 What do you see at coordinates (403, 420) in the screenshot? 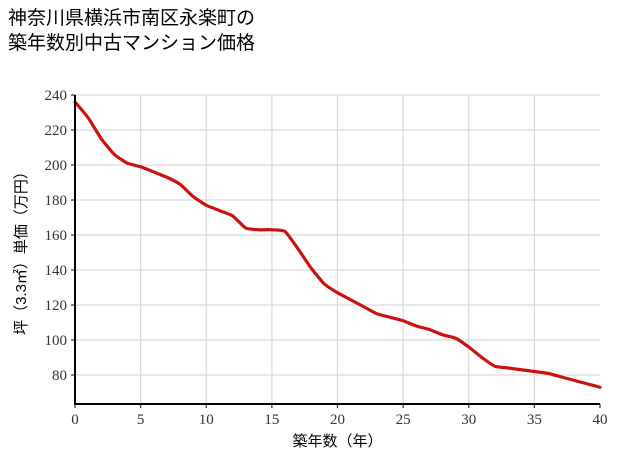
I see `x-tick-label: 25` at bounding box center [403, 420].